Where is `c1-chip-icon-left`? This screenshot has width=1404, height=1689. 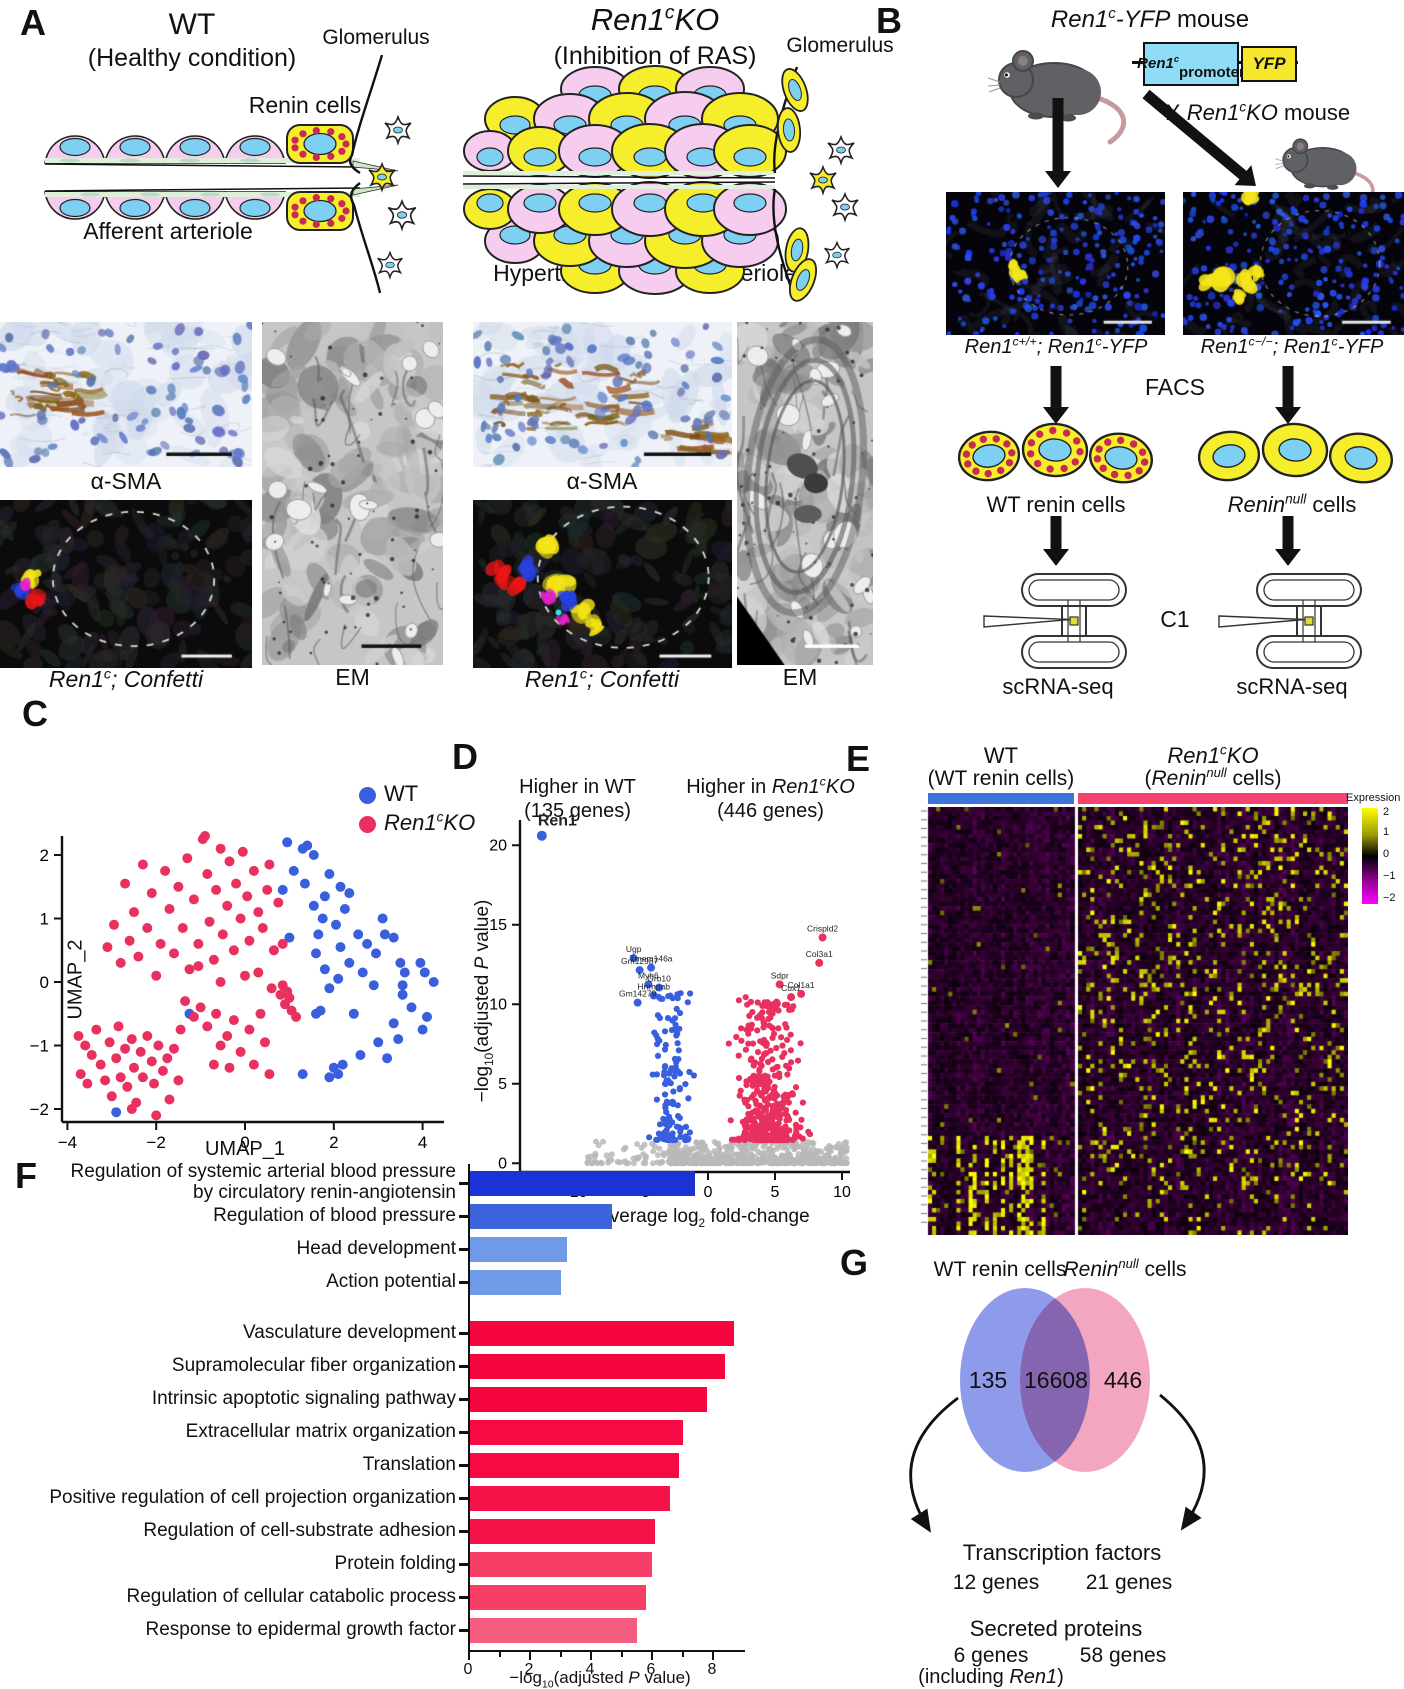 c1-chip-icon-left is located at coordinates (1055, 621).